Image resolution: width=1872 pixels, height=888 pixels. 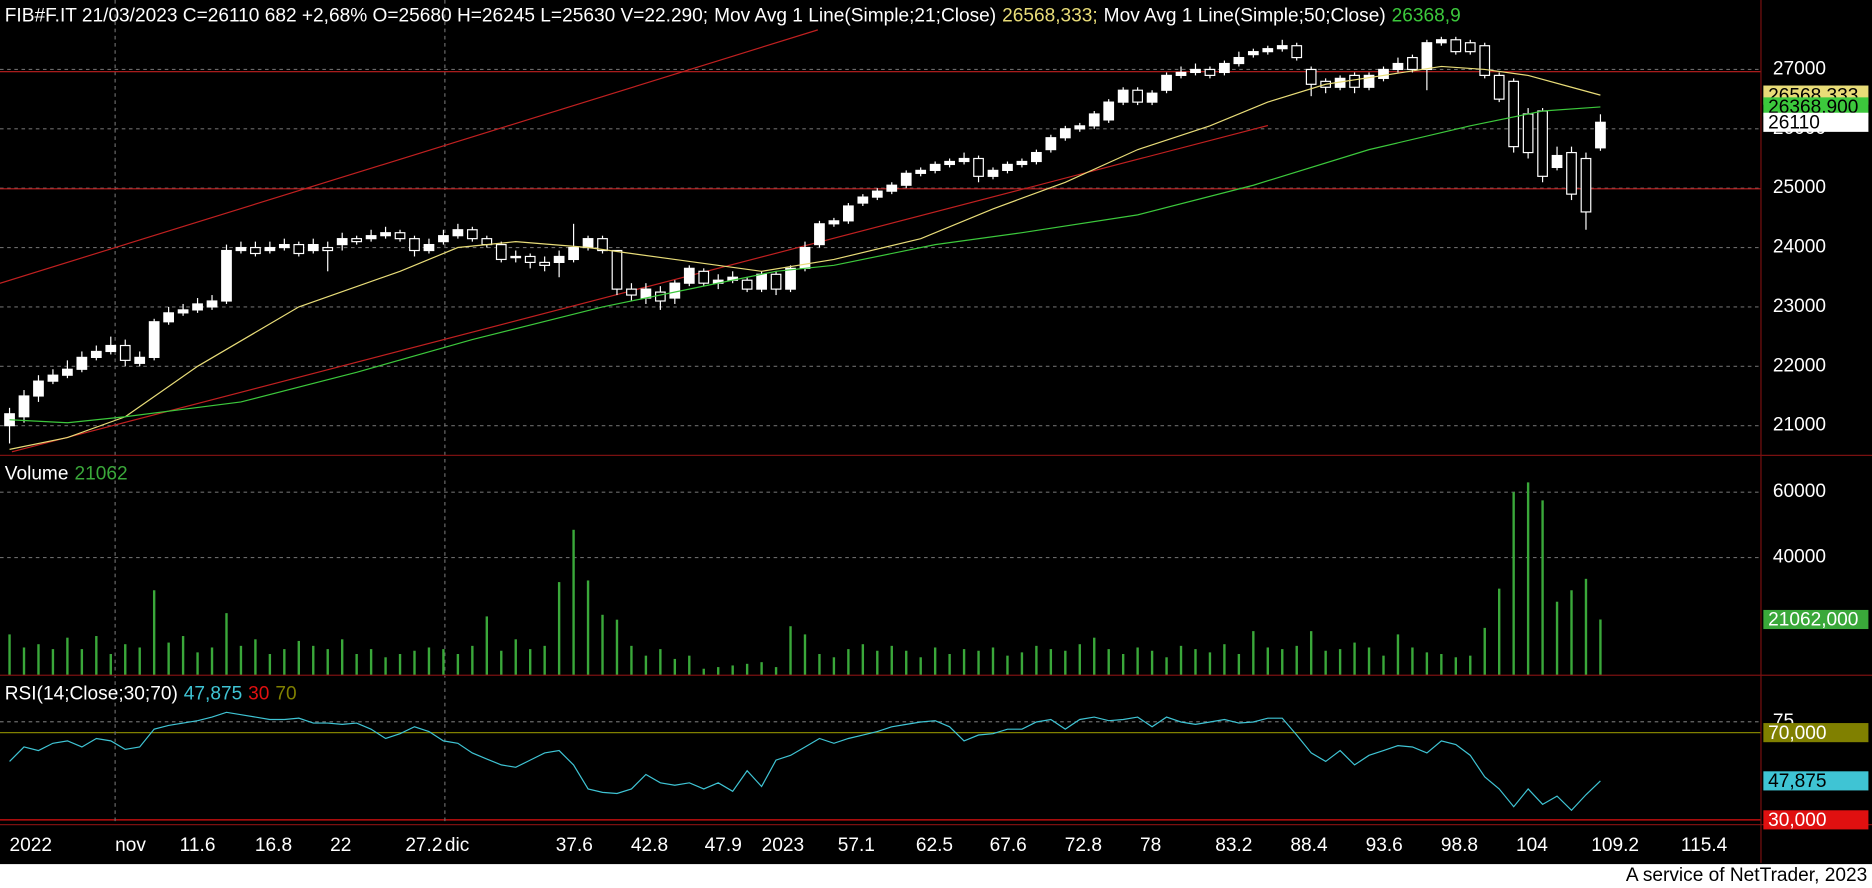 I want to click on value-box, so click(x=1816, y=122).